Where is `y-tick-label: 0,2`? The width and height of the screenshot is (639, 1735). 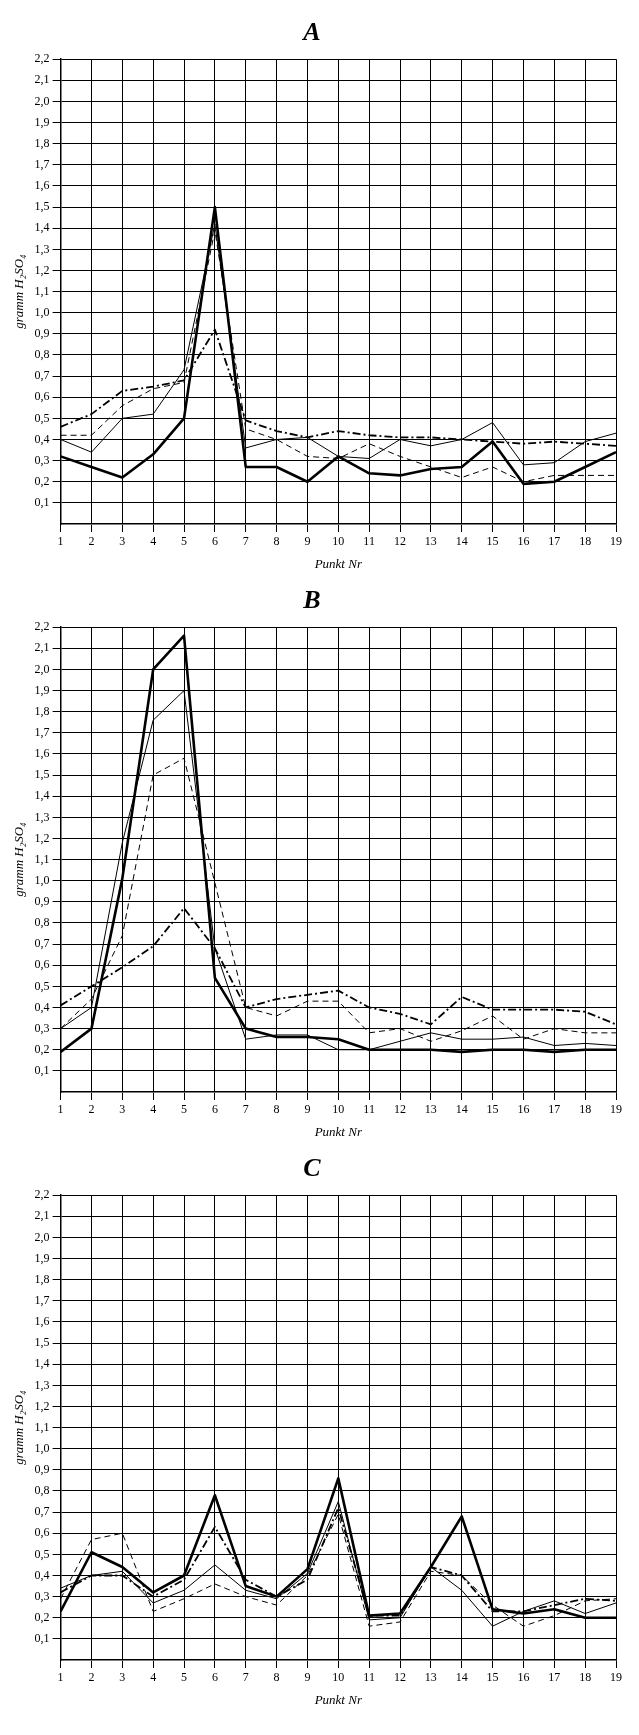 y-tick-label: 0,2 is located at coordinates (42, 1616).